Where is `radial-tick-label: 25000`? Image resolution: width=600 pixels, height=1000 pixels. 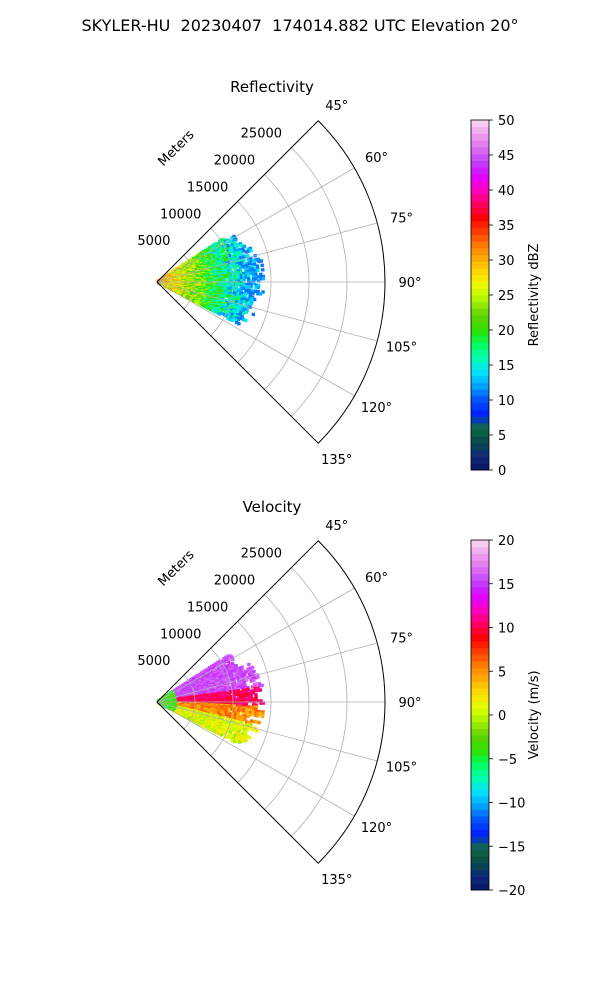 radial-tick-label: 25000 is located at coordinates (261, 554).